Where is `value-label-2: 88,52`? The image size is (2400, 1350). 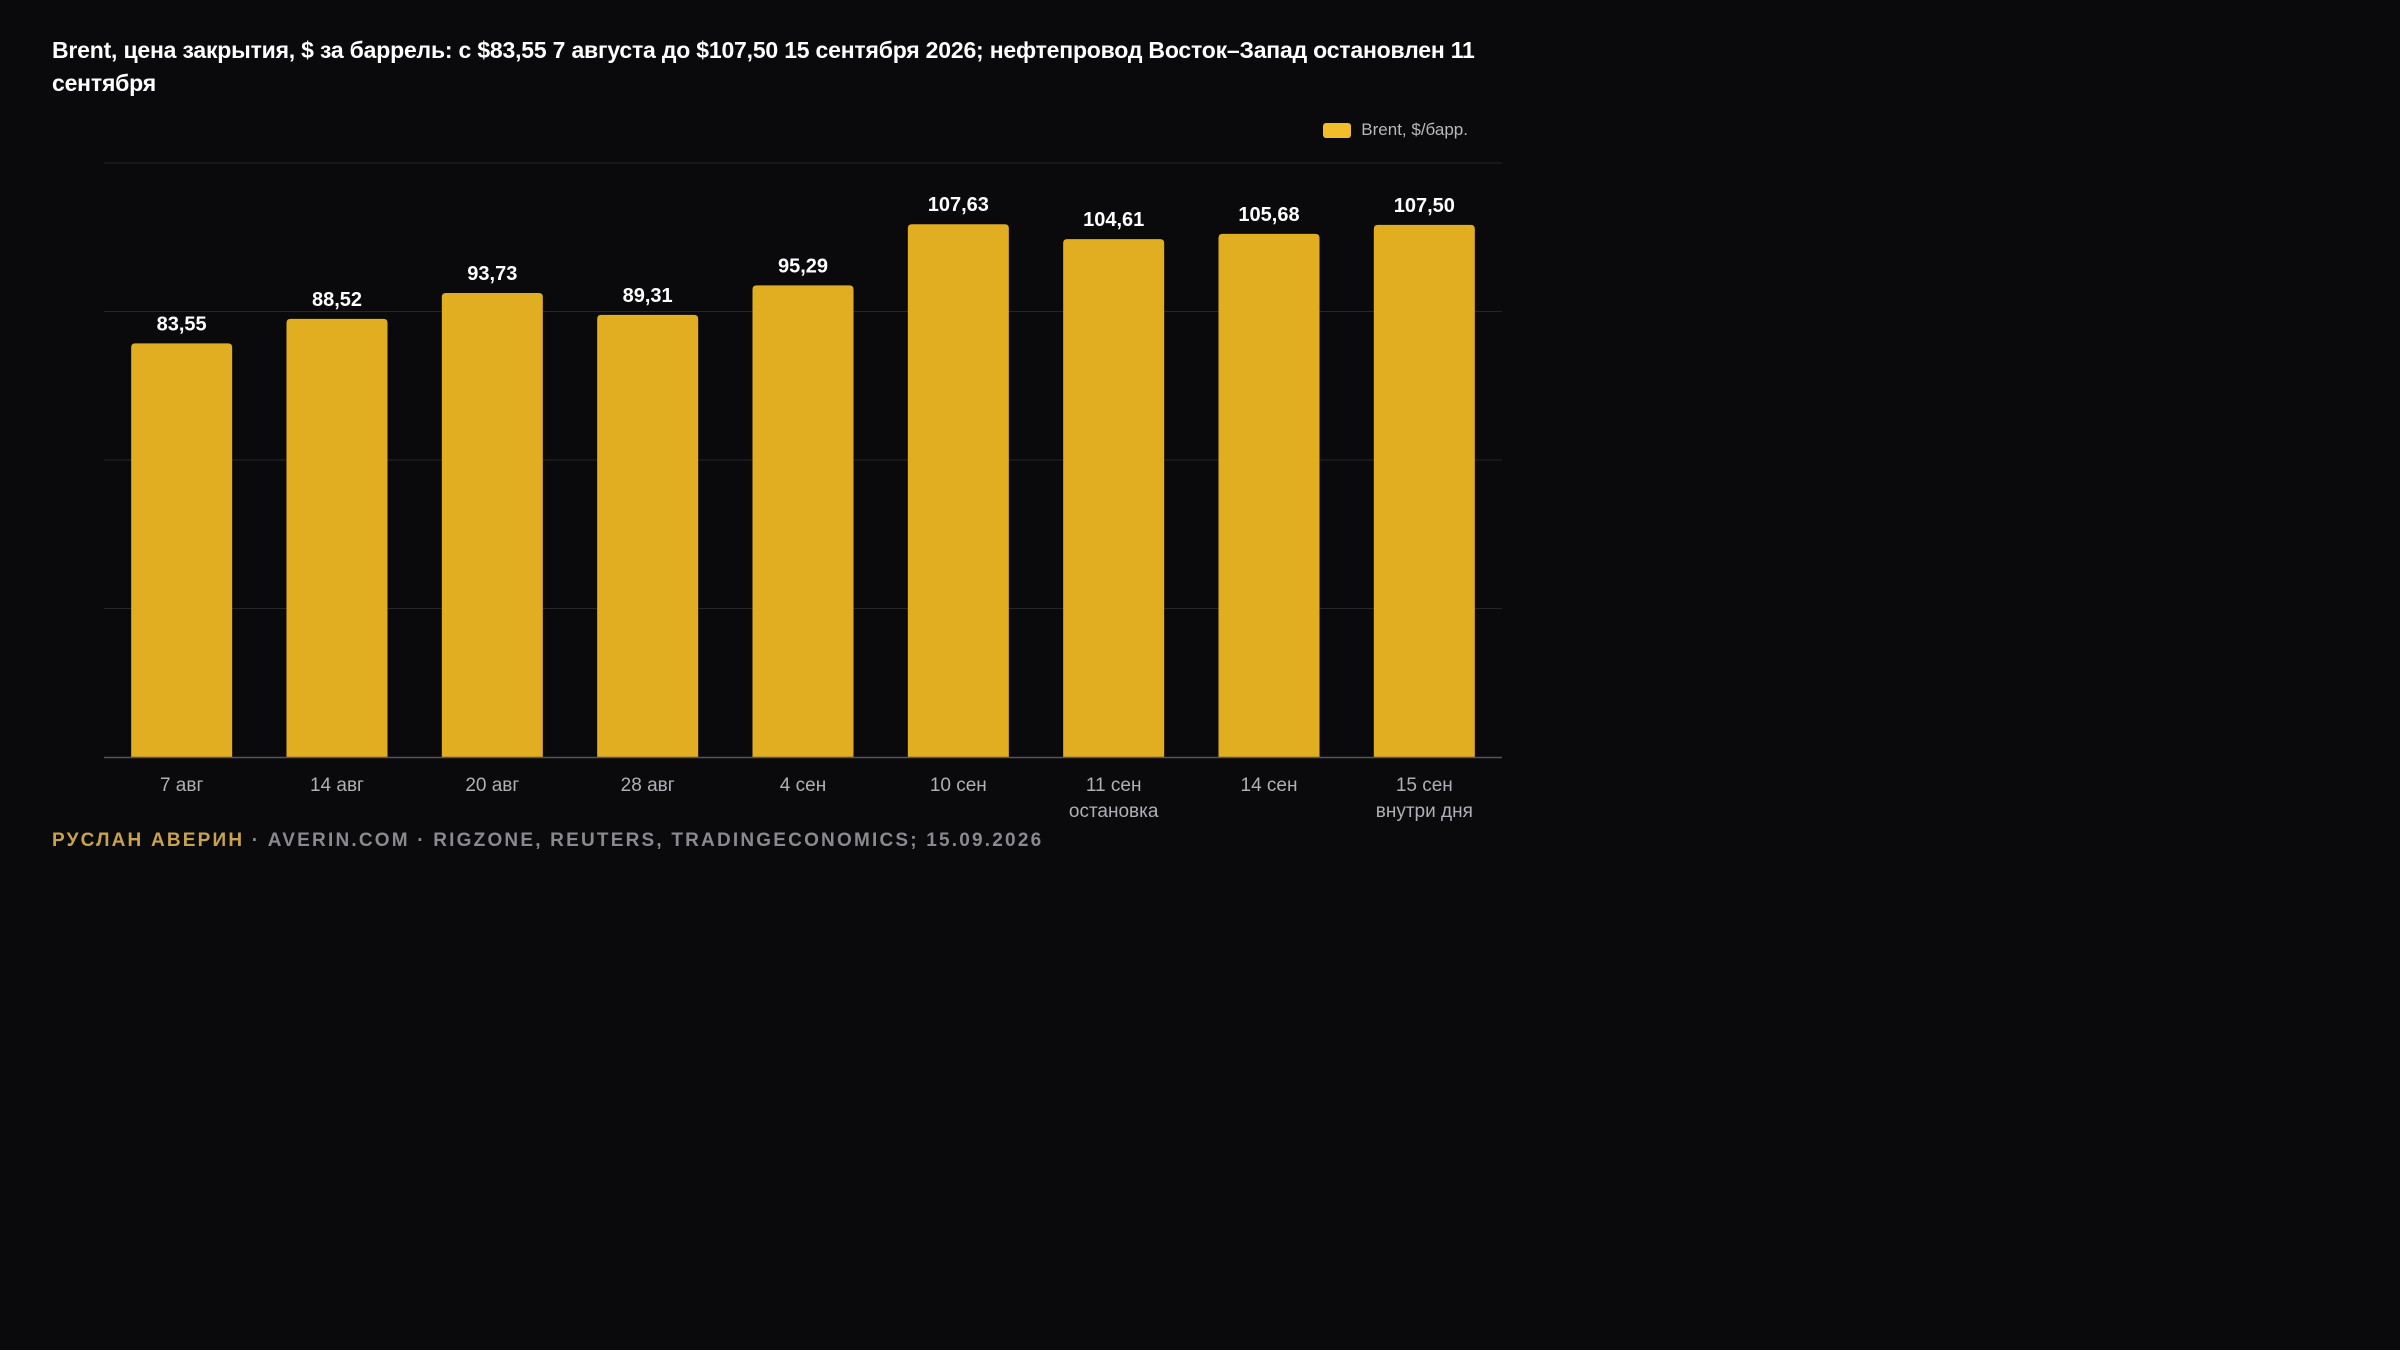
value-label-2: 88,52 is located at coordinates (337, 300).